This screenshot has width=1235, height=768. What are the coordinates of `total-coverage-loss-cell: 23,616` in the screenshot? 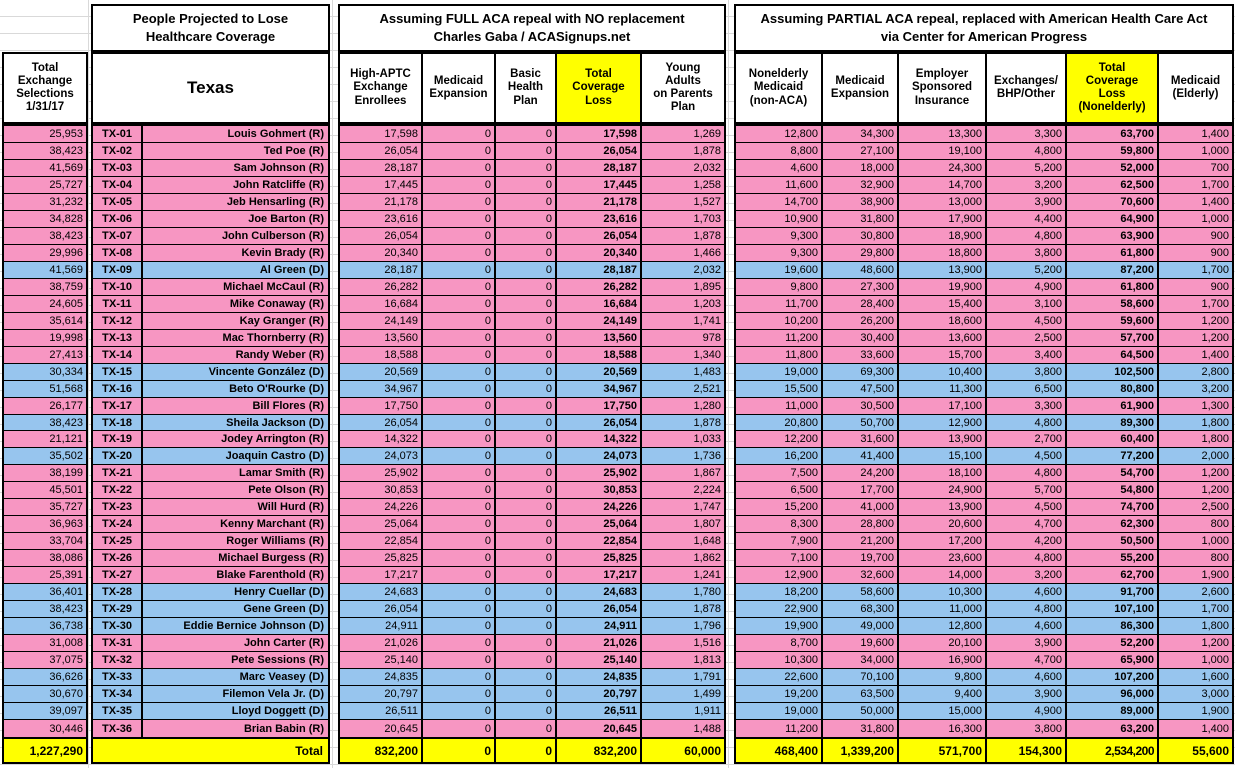 It's located at (597, 218).